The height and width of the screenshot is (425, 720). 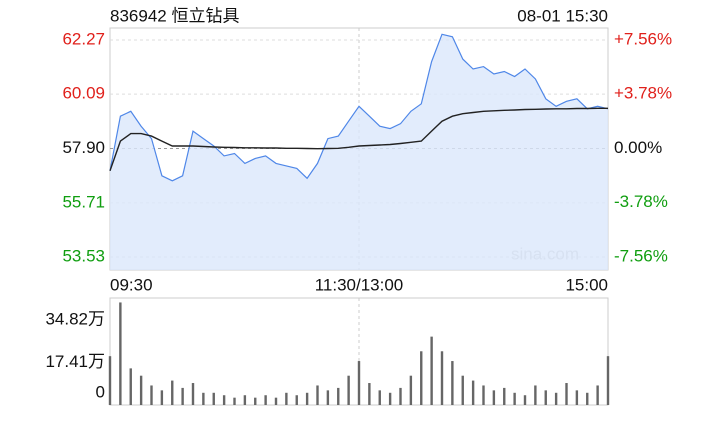 What do you see at coordinates (643, 93) in the screenshot?
I see `y2-tick-label: +3.78%` at bounding box center [643, 93].